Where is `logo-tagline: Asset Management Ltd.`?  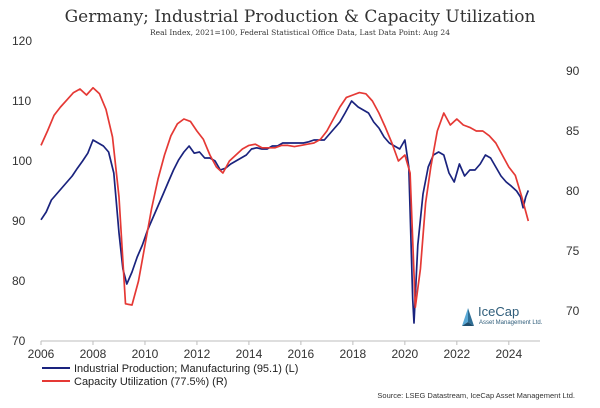 logo-tagline: Asset Management Ltd. is located at coordinates (511, 323).